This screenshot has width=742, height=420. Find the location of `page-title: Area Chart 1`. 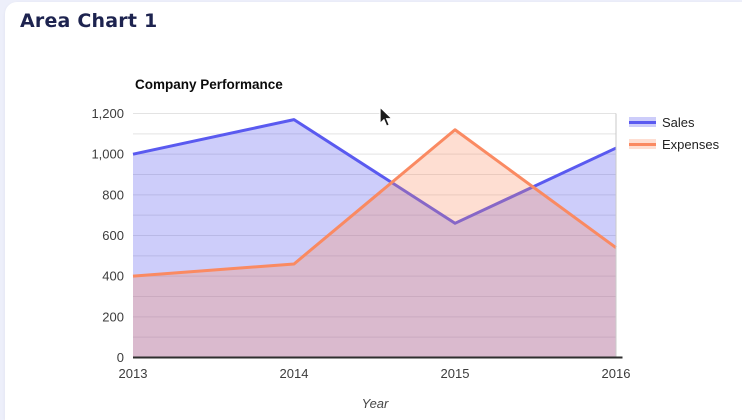

page-title: Area Chart 1 is located at coordinates (89, 21).